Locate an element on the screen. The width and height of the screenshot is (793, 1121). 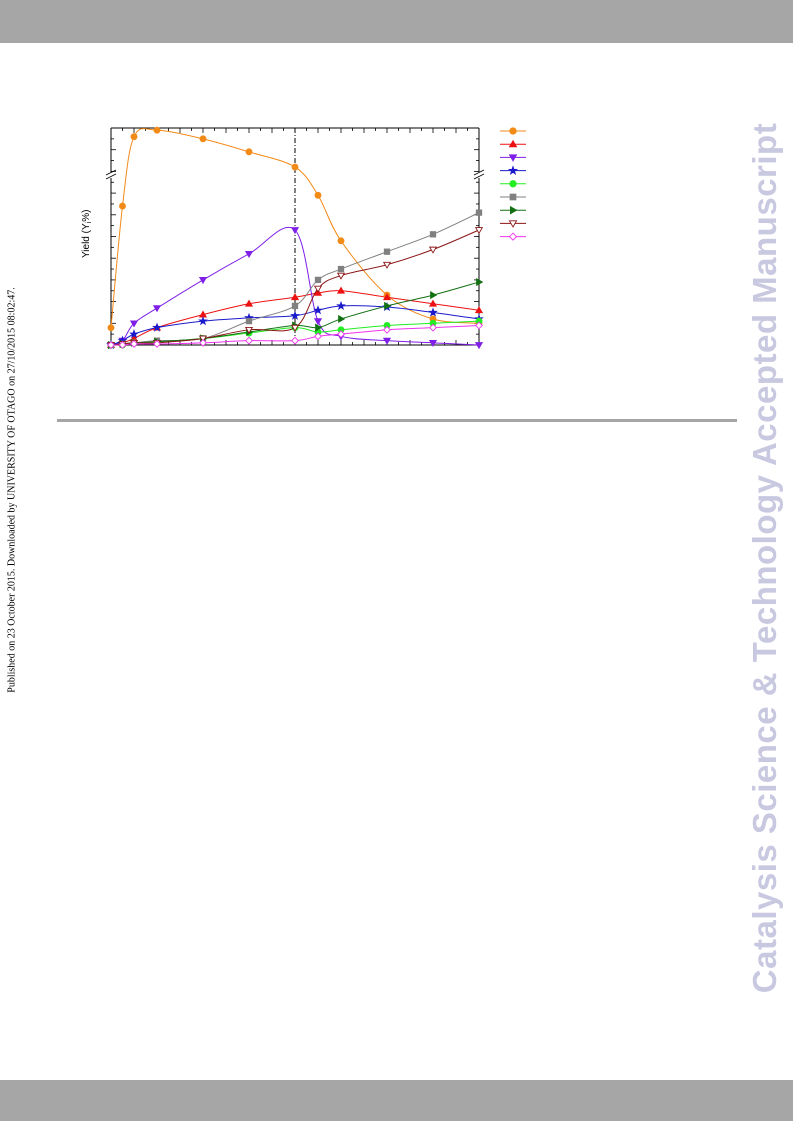
y-axis-label-main: Yield (Y is located at coordinates (86, 240).